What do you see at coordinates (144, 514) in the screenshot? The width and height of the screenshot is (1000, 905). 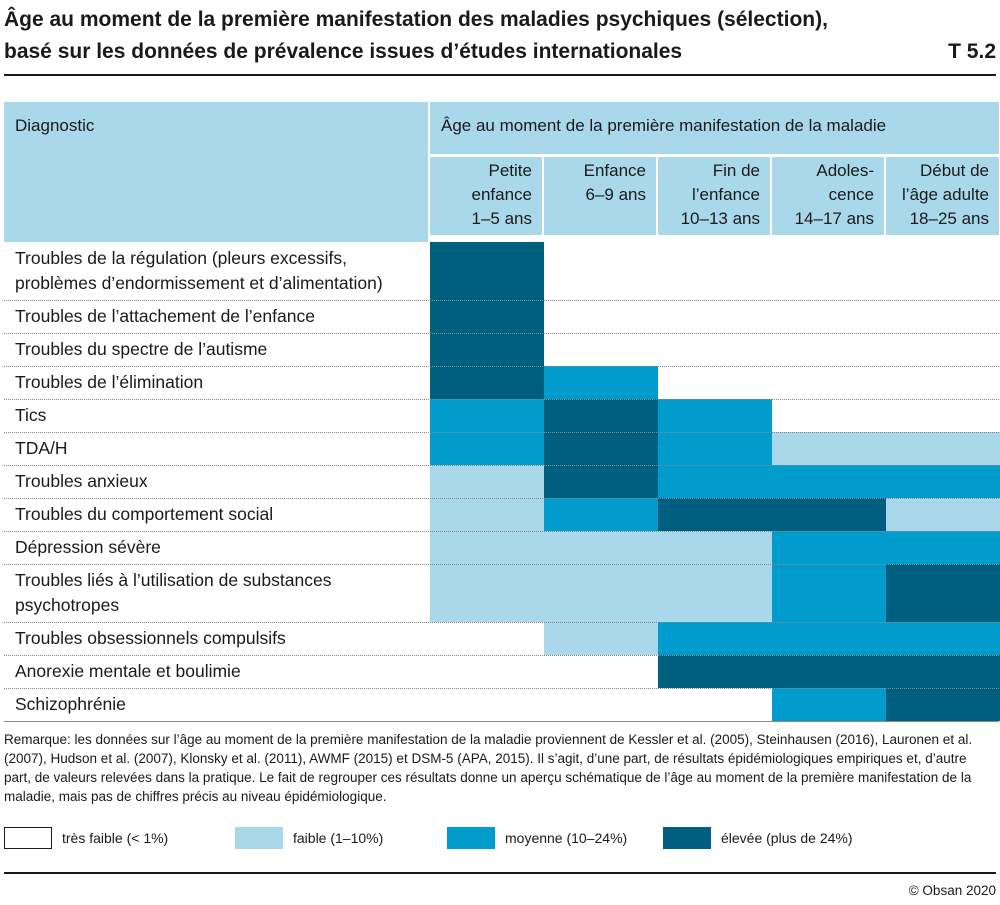 I see `row-diagnostic-label: Troubles du comportement social` at bounding box center [144, 514].